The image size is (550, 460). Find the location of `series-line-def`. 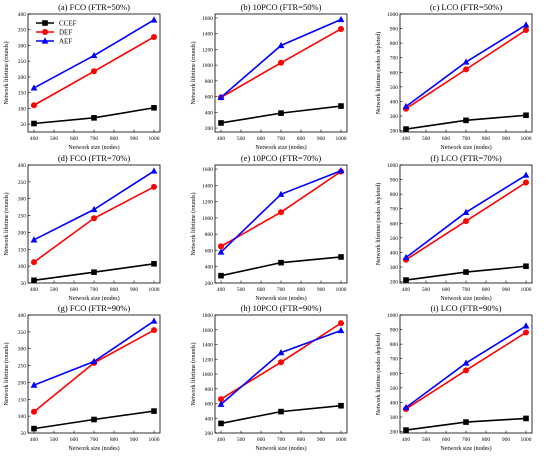

series-line-def is located at coordinates (94, 224).